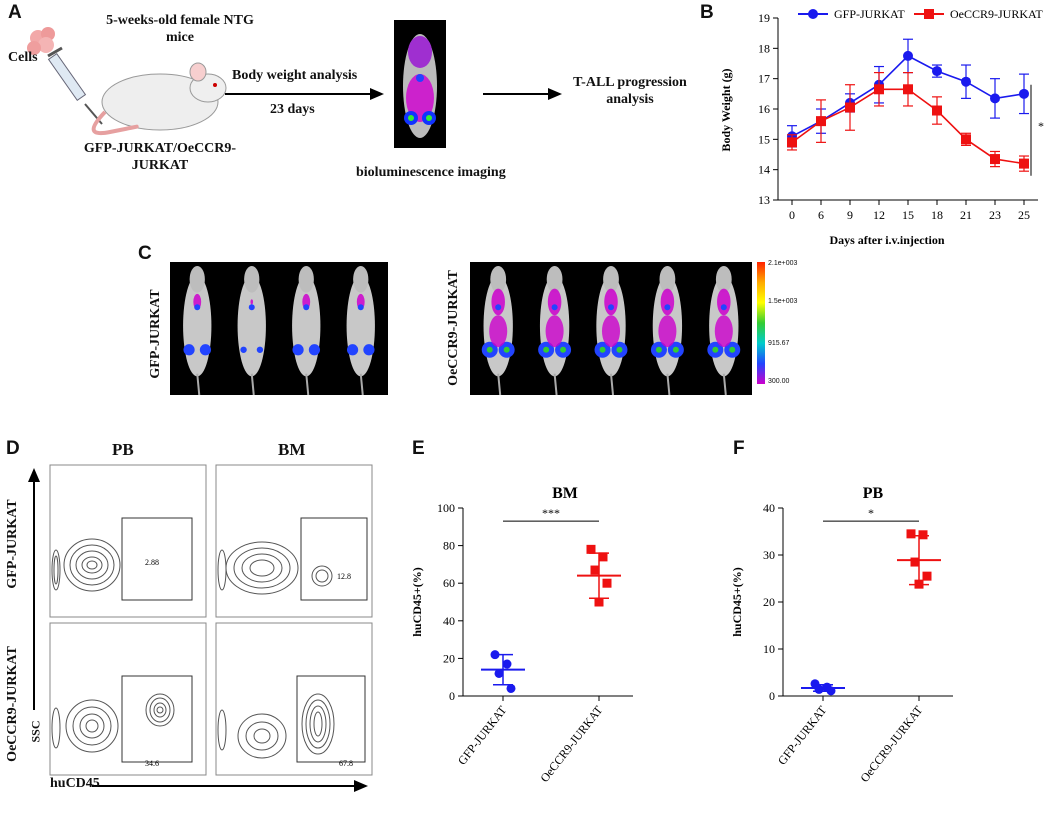 The width and height of the screenshot is (1052, 813). I want to click on mice-description: 5-weeks-old female NTG mice, so click(180, 29).